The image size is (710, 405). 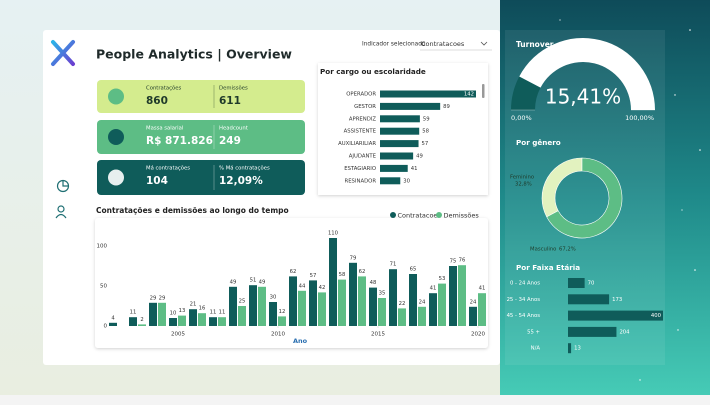 What do you see at coordinates (535, 44) in the screenshot?
I see `chart-title: Turnover` at bounding box center [535, 44].